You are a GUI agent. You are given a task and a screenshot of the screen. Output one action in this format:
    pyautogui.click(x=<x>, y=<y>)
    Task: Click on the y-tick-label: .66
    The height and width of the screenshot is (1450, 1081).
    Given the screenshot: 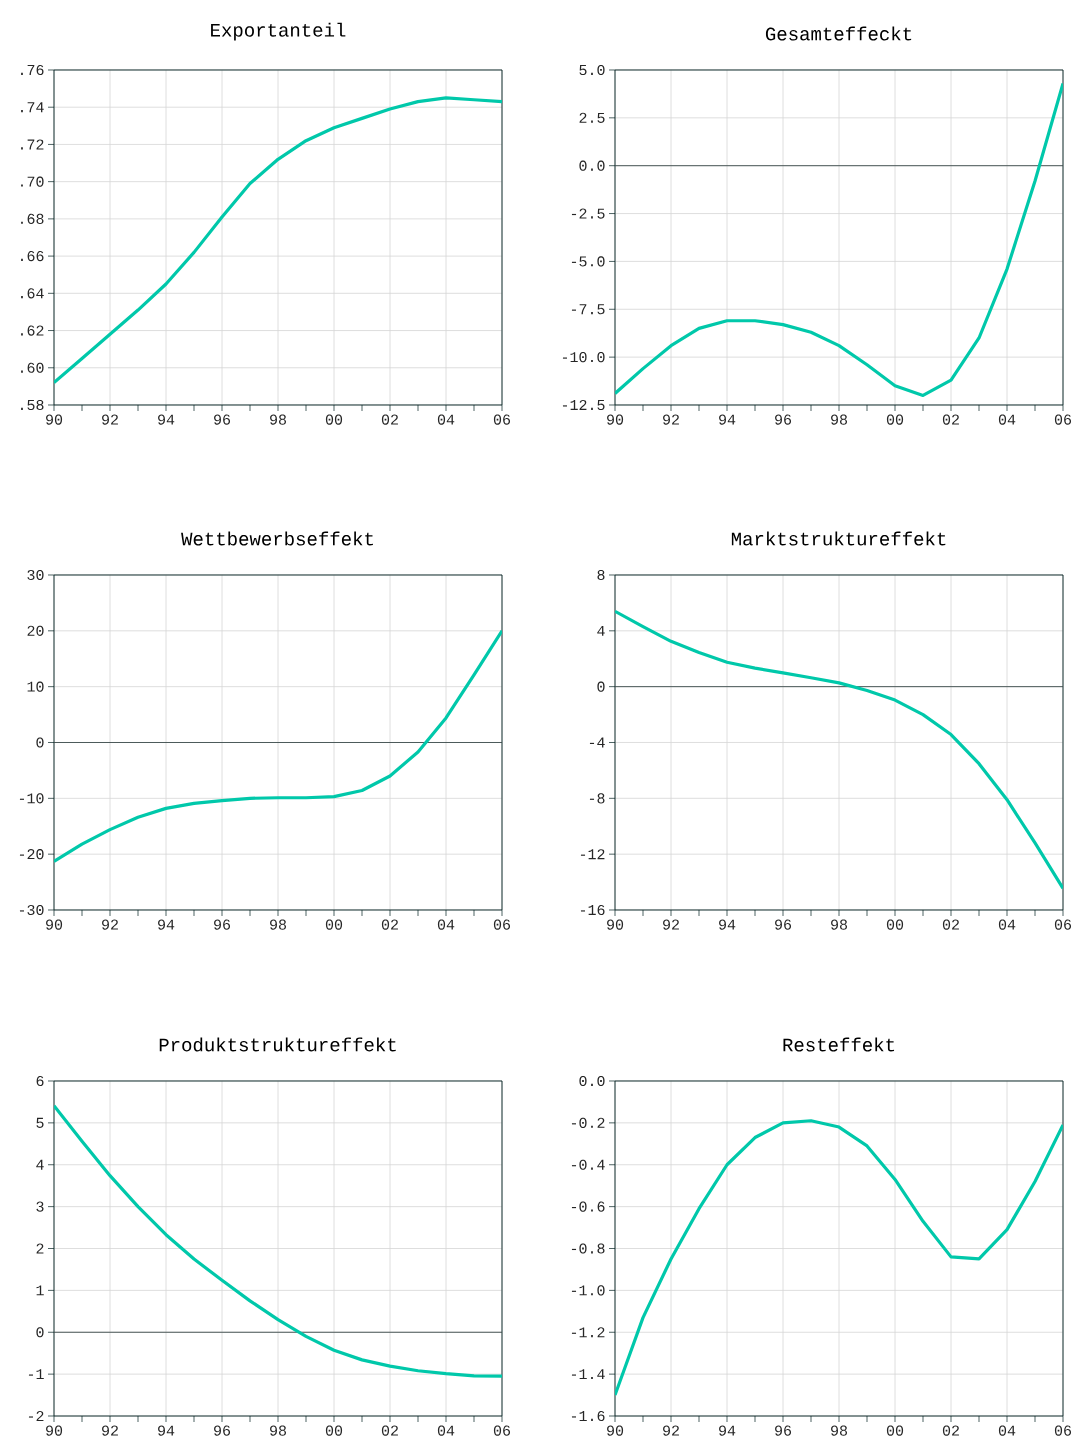 What is the action you would take?
    pyautogui.click(x=32, y=256)
    